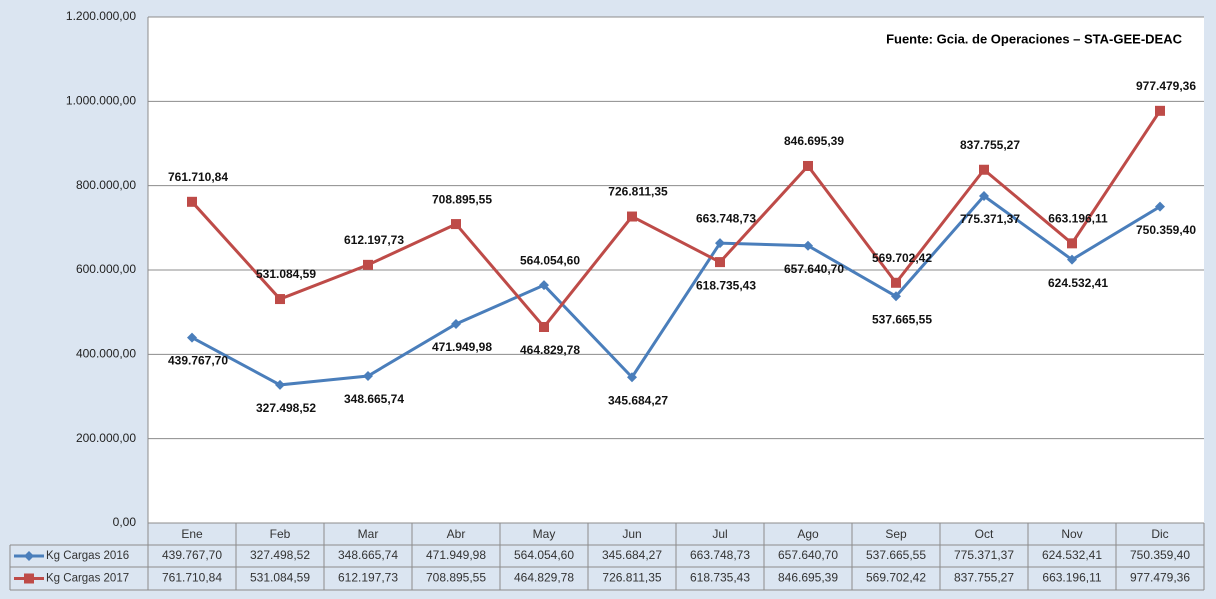 Image resolution: width=1216 pixels, height=599 pixels. I want to click on data-label: 471.949,98, so click(462, 347).